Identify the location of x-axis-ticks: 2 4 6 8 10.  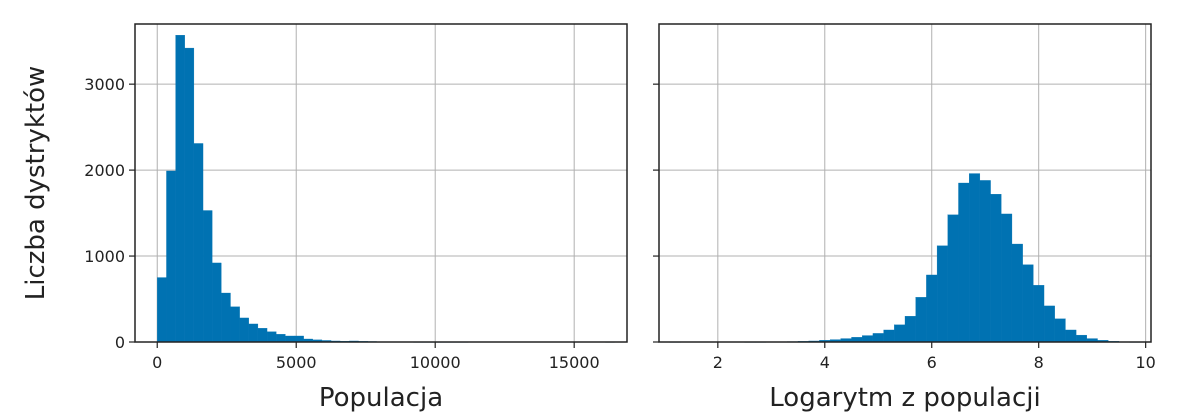
(934, 357).